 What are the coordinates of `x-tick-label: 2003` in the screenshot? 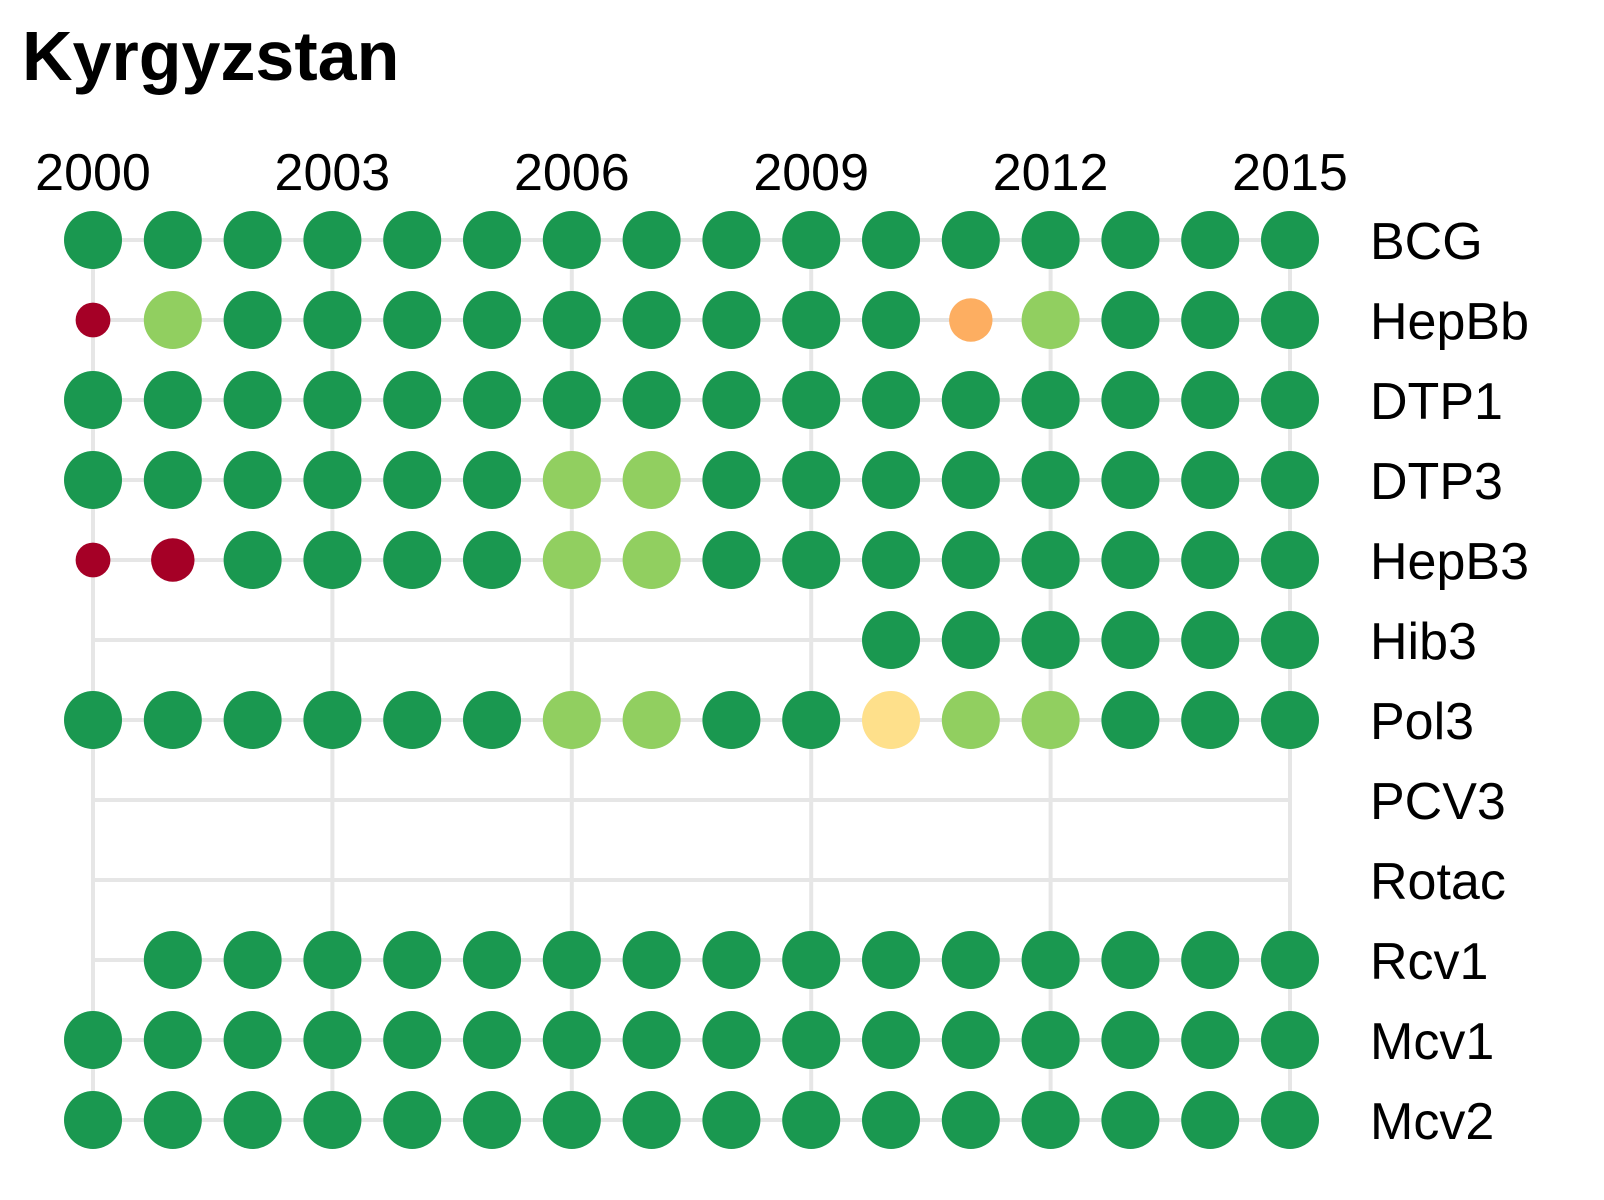 It's located at (333, 173).